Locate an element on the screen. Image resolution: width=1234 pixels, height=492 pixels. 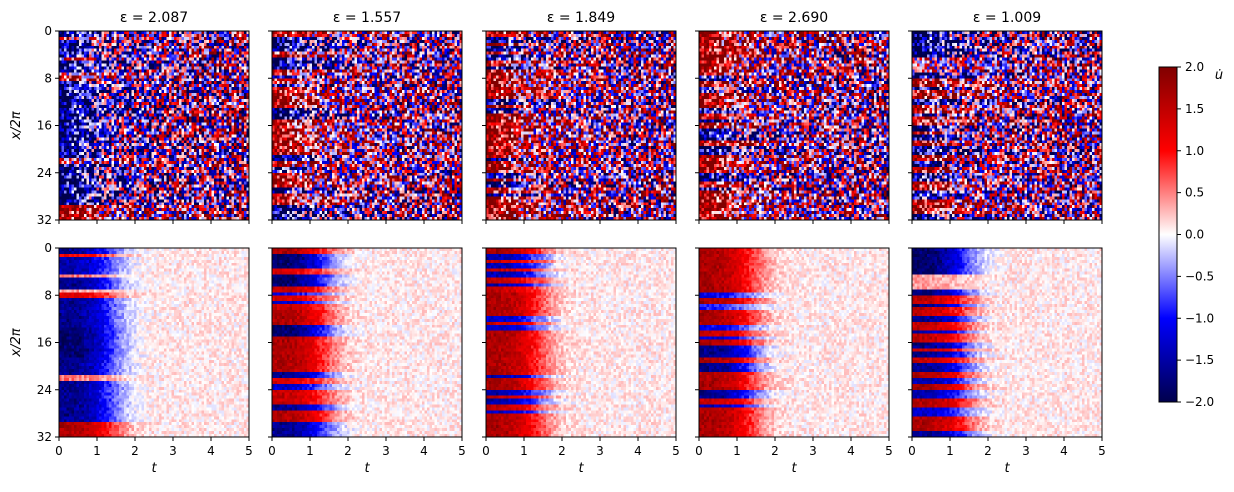
colorbar-tick-label: −2.0 is located at coordinates (1199, 402).